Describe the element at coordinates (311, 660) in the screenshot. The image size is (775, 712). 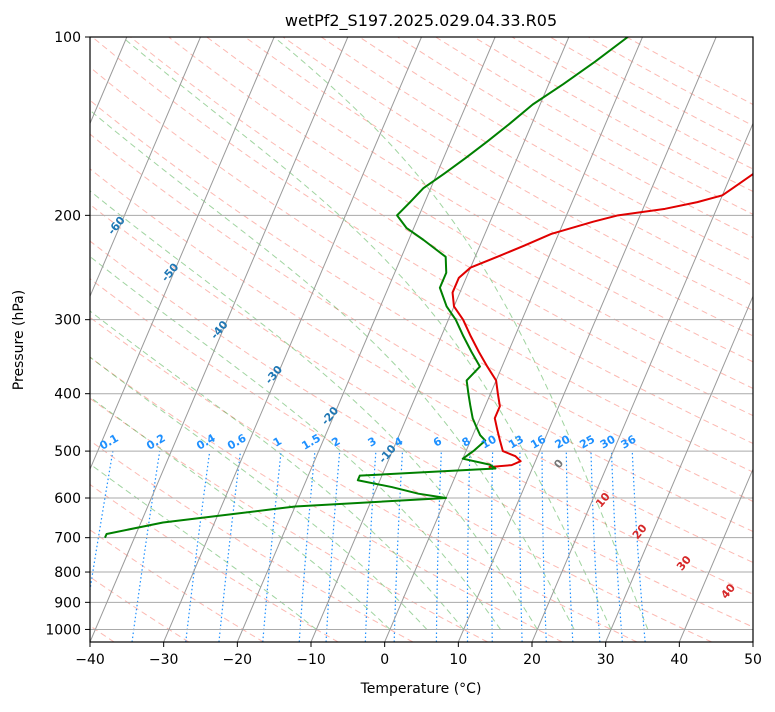
I see `x-tick-label: −10` at that location.